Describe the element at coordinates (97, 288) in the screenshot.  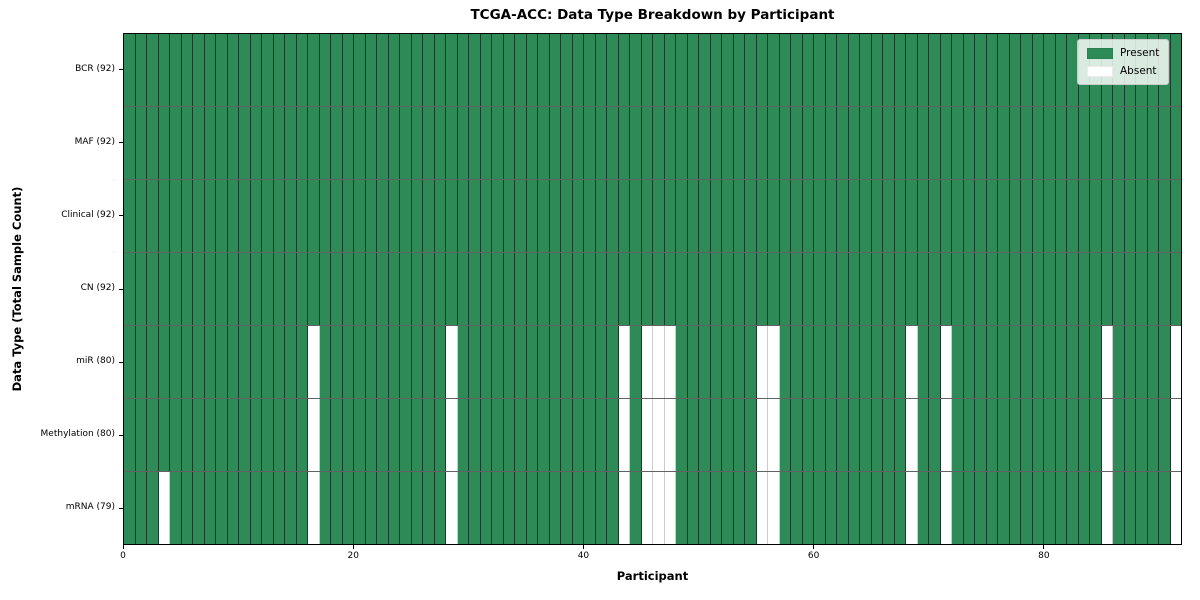
I see `y-tick-label-CN: CN (92)` at that location.